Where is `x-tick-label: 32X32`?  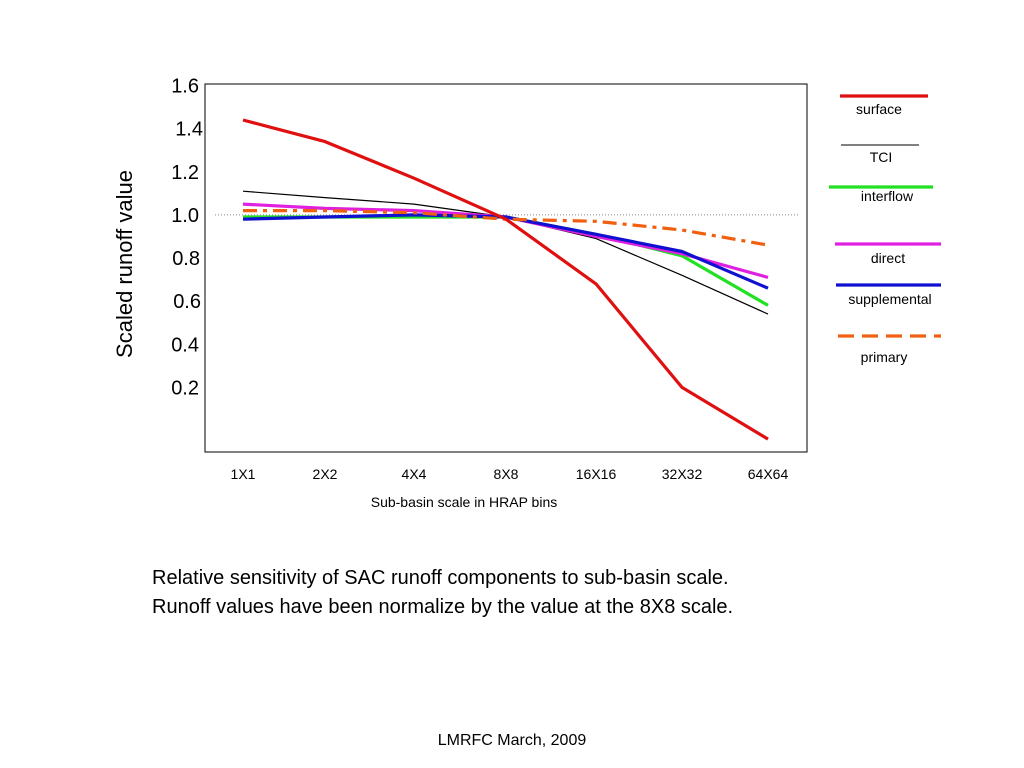 x-tick-label: 32X32 is located at coordinates (682, 474).